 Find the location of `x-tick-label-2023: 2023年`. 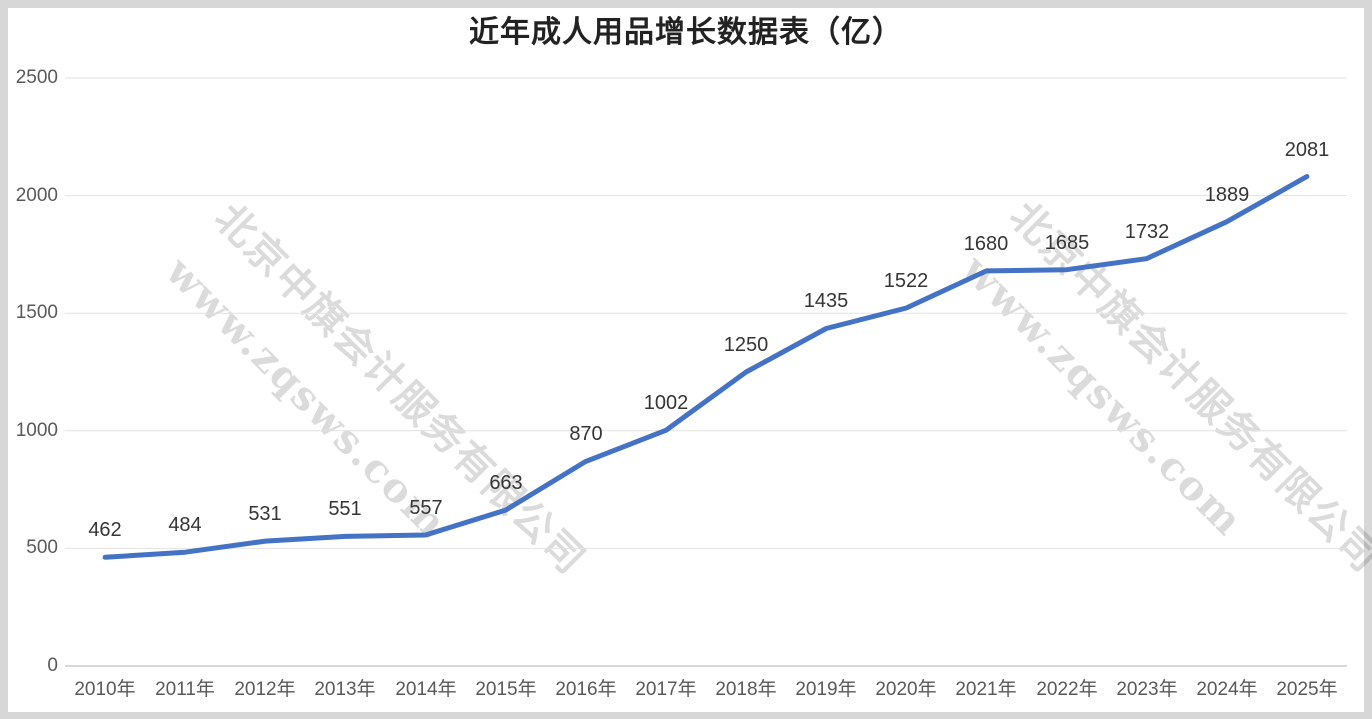

x-tick-label-2023: 2023年 is located at coordinates (1147, 689).